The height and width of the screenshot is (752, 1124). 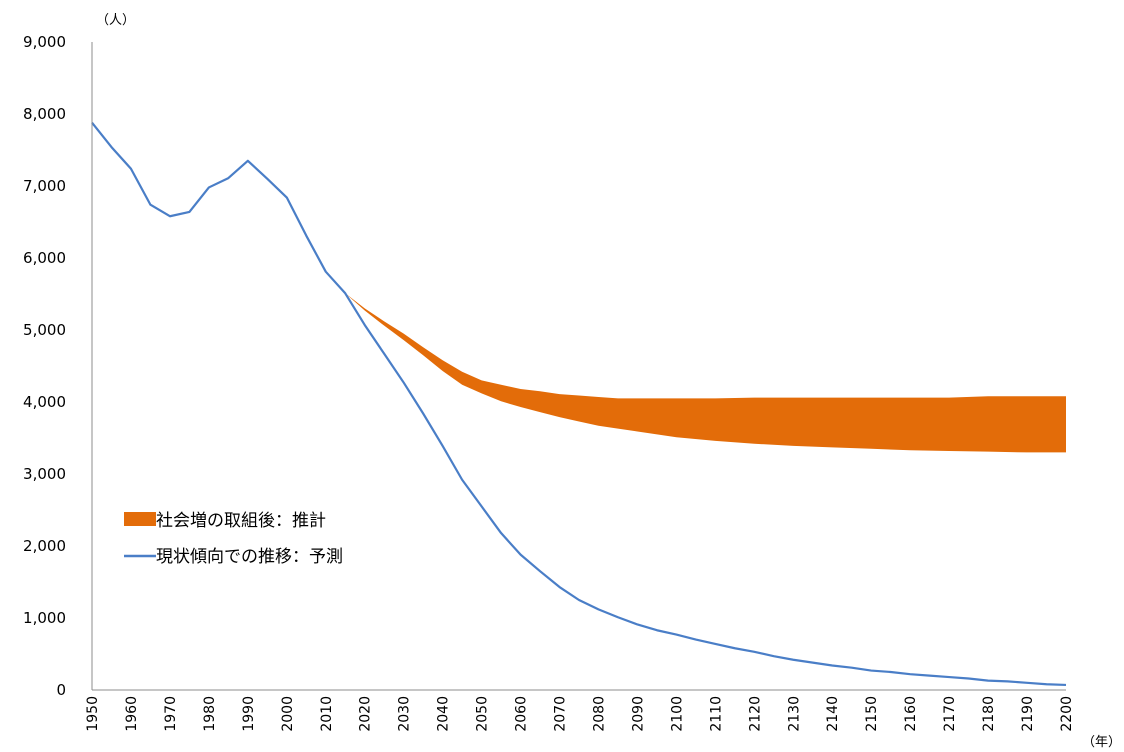 What do you see at coordinates (405, 714) in the screenshot?
I see `x-tick-label: 2030` at bounding box center [405, 714].